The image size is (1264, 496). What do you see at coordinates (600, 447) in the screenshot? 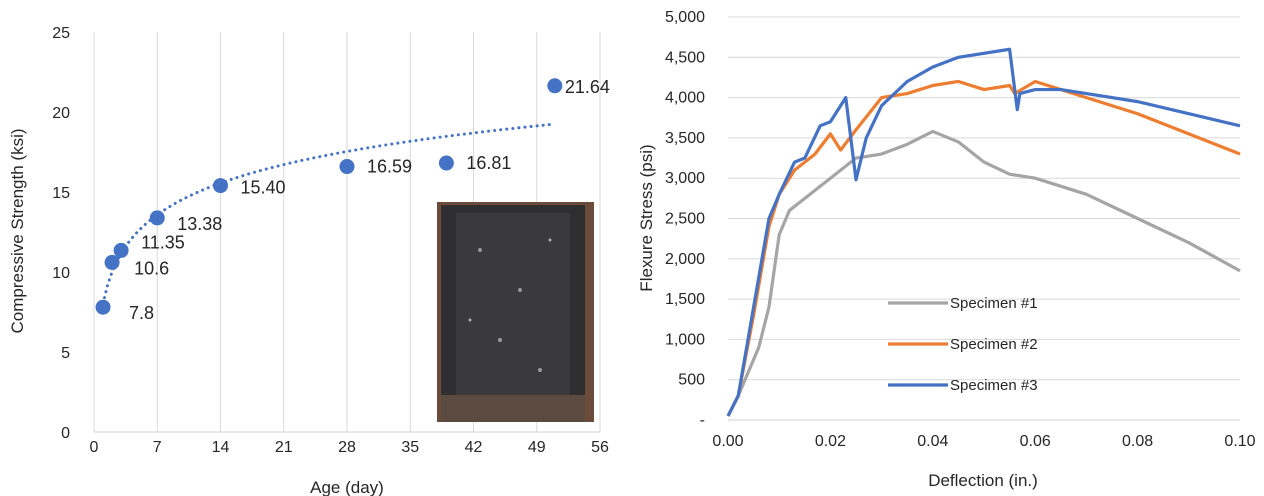
I see `x-tick-label: 56` at bounding box center [600, 447].